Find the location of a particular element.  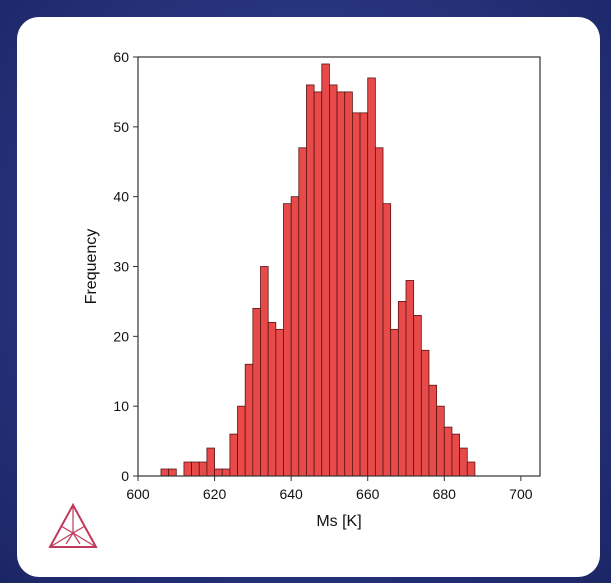

x-tick-label: 640 is located at coordinates (291, 494).